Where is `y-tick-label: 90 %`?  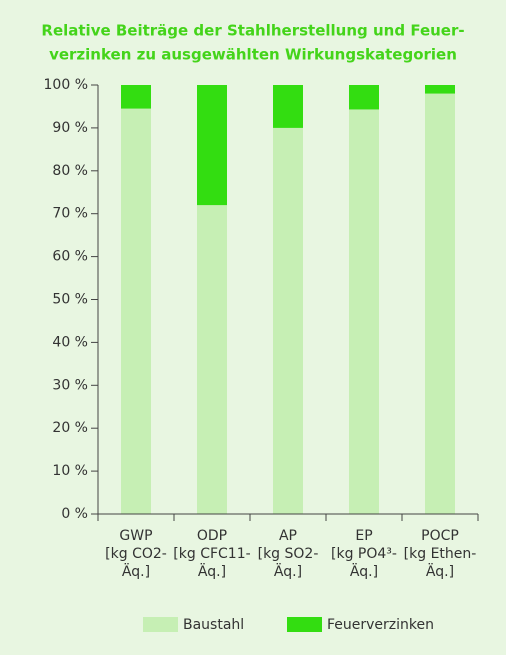 y-tick-label: 90 % is located at coordinates (70, 128).